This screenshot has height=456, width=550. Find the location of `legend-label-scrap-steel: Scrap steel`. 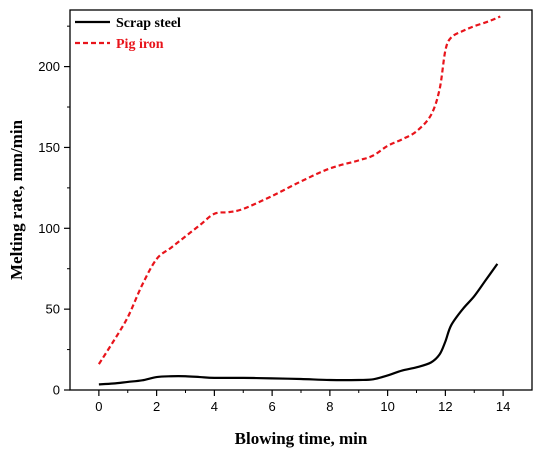

legend-label-scrap-steel: Scrap steel is located at coordinates (148, 23).